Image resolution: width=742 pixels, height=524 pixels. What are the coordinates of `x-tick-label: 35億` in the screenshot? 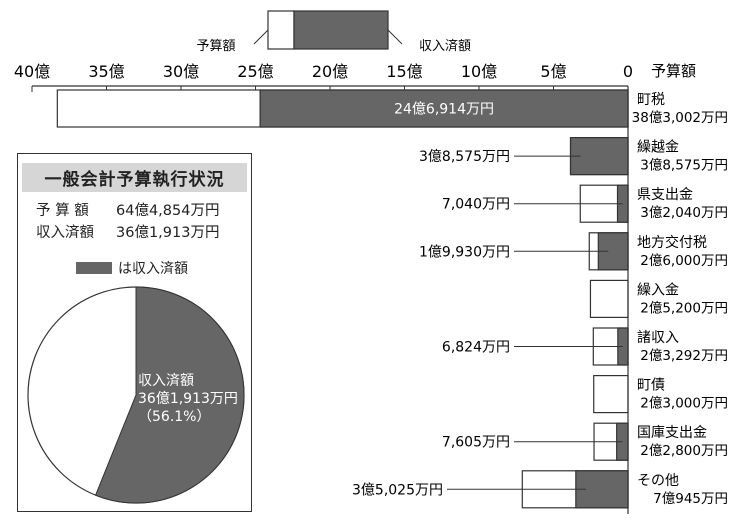 It's located at (106, 71).